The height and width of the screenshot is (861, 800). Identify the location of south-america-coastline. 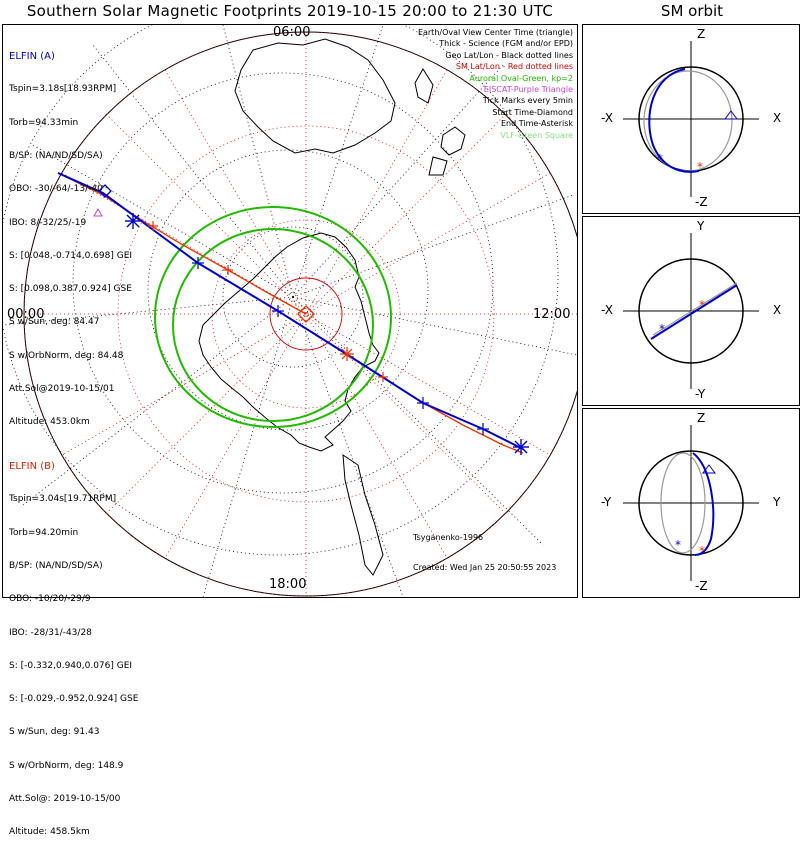
(363, 515).